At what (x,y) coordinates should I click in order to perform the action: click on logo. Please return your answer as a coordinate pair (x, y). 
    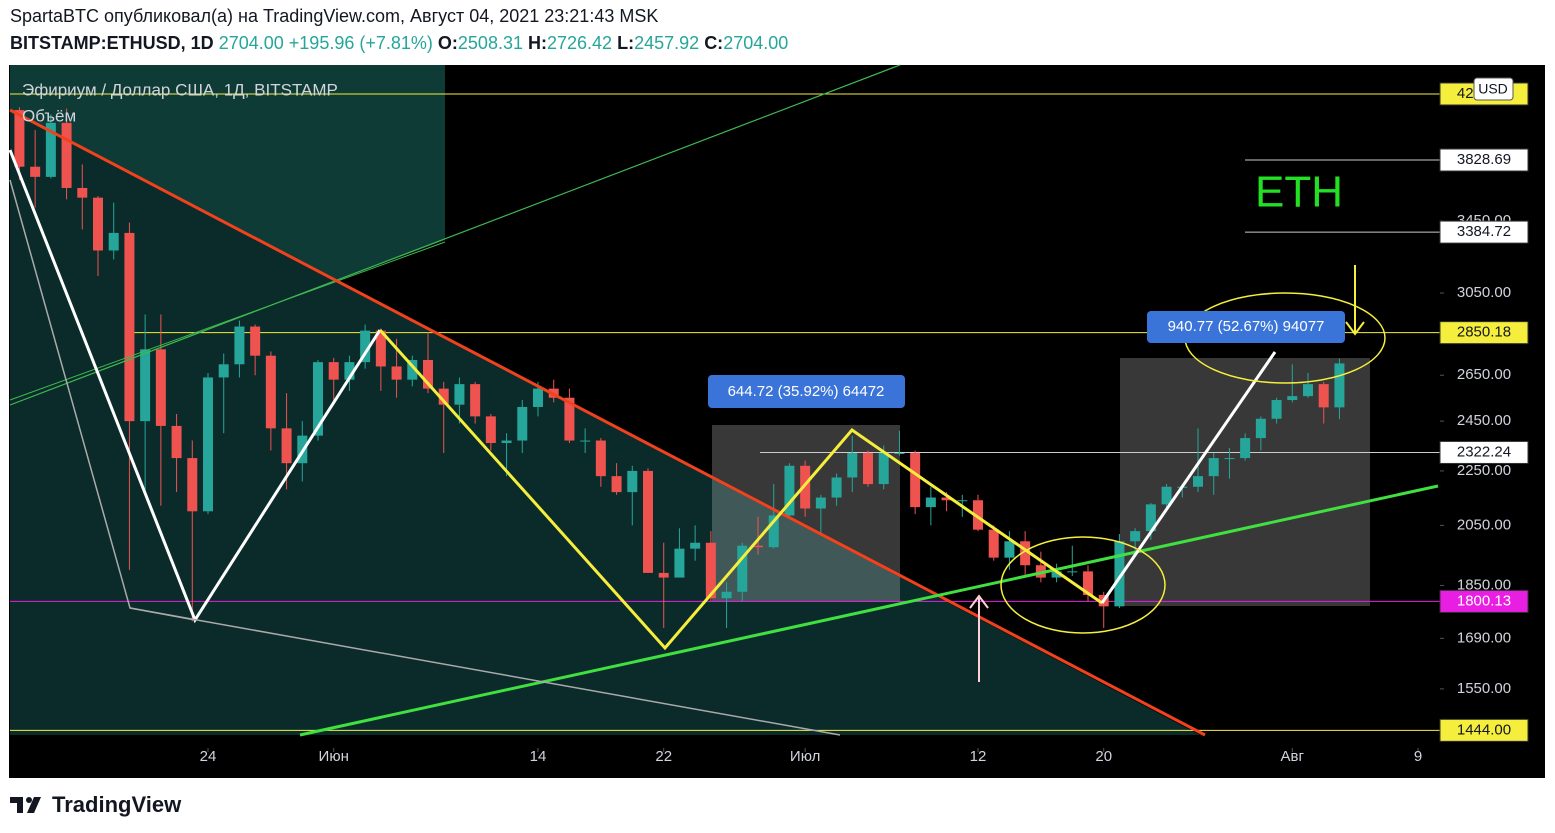
    Looking at the image, I should click on (25, 805).